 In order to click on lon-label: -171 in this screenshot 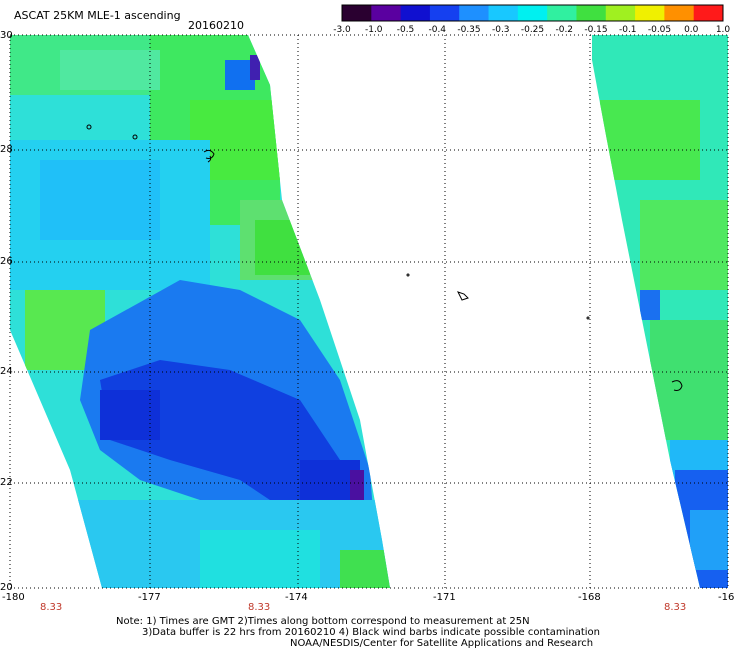, I will do `click(444, 597)`.